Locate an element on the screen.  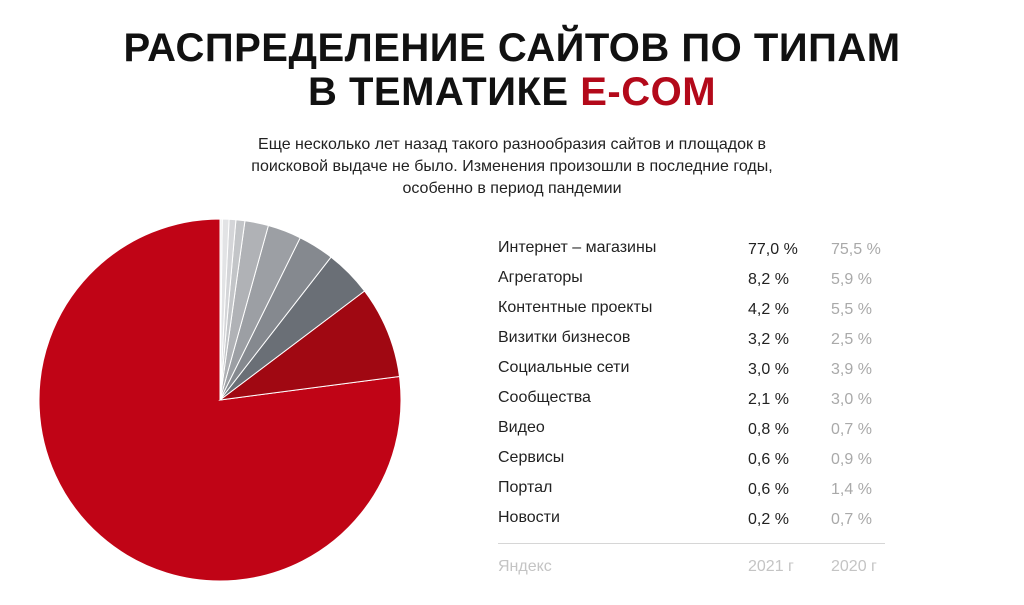
source-label: Яндекс is located at coordinates (525, 566).